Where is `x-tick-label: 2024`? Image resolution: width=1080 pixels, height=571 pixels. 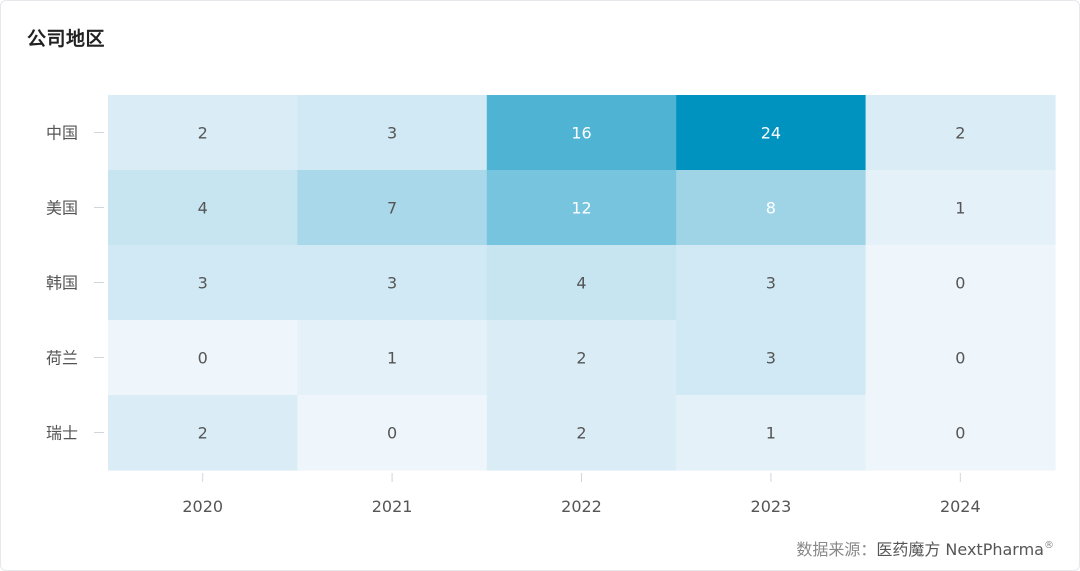
x-tick-label: 2024 is located at coordinates (960, 506).